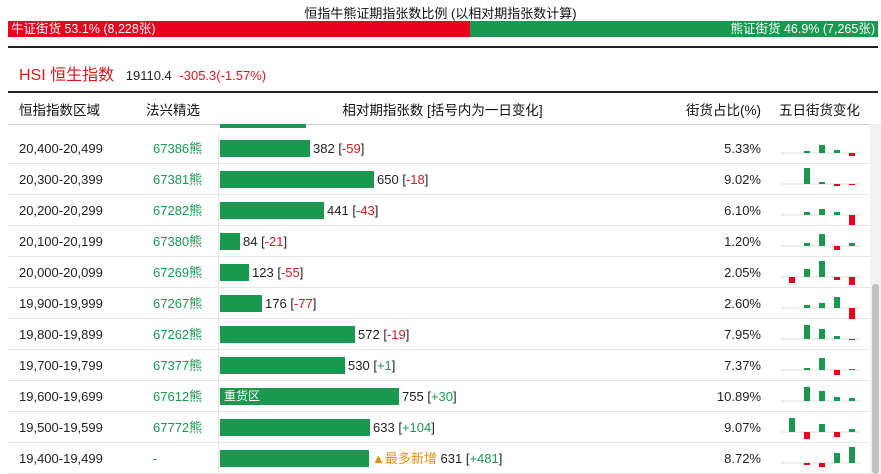 The height and width of the screenshot is (474, 881). Describe the element at coordinates (290, 272) in the screenshot. I see `contracts-change: -55` at that location.